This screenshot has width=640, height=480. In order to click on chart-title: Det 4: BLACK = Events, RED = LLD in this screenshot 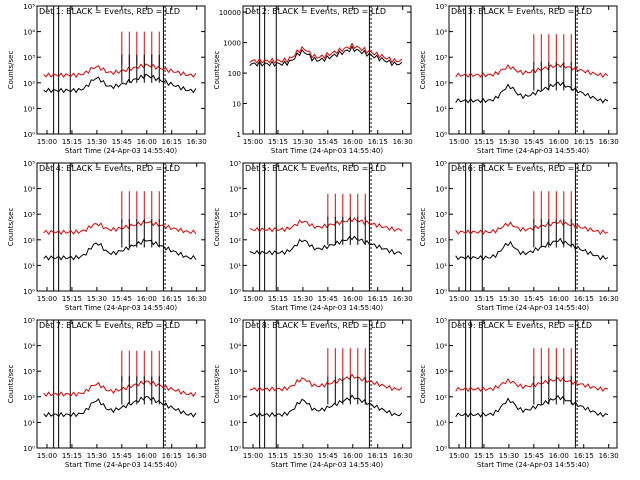, I will do `click(109, 168)`.